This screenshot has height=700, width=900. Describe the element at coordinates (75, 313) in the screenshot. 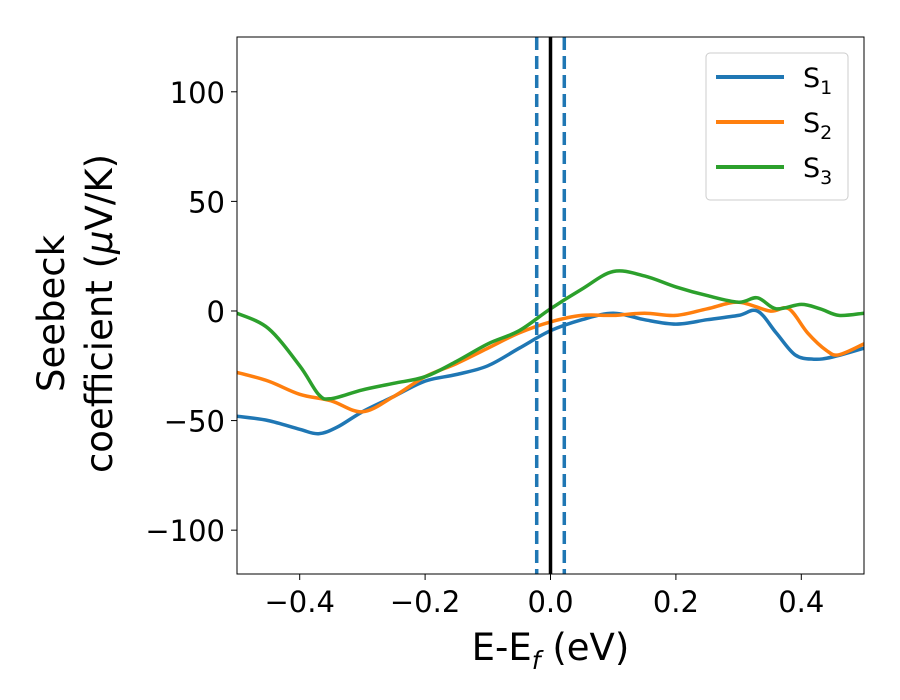

I see `y-axis-label: Seebeck coefficient (μV/K)` at that location.